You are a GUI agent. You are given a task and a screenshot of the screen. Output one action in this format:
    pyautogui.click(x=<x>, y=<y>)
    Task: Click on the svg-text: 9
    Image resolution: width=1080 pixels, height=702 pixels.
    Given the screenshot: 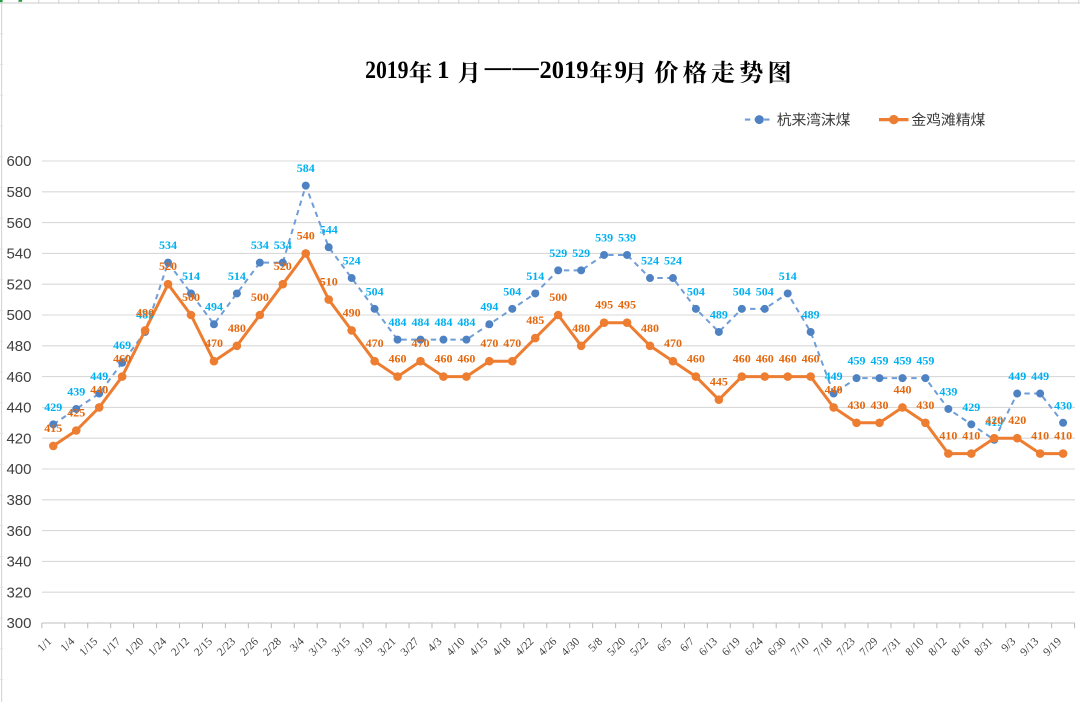 What is the action you would take?
    pyautogui.click(x=621, y=70)
    